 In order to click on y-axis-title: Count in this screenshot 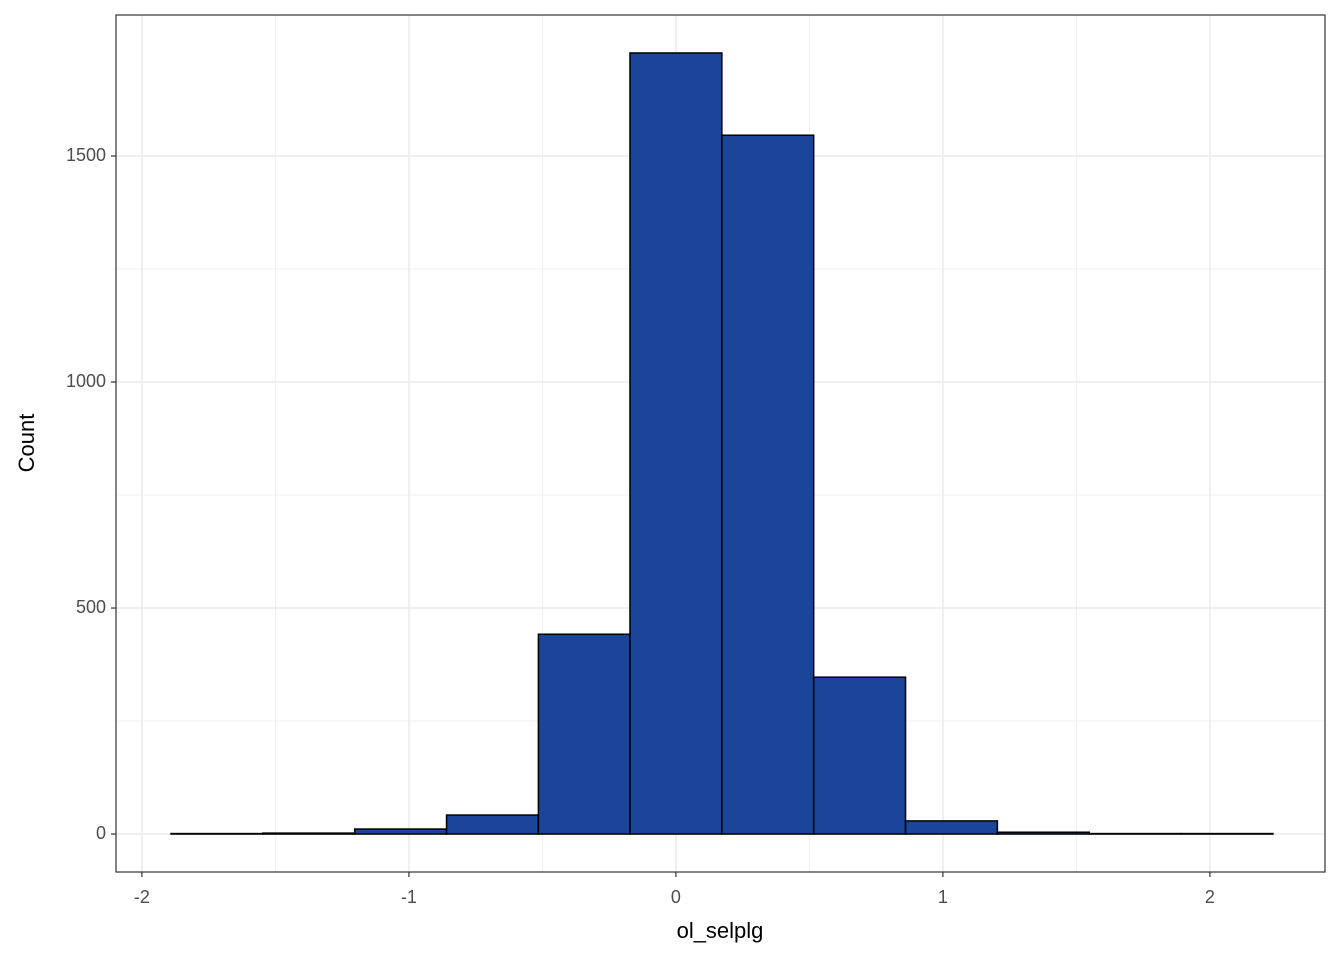, I will do `click(26, 443)`.